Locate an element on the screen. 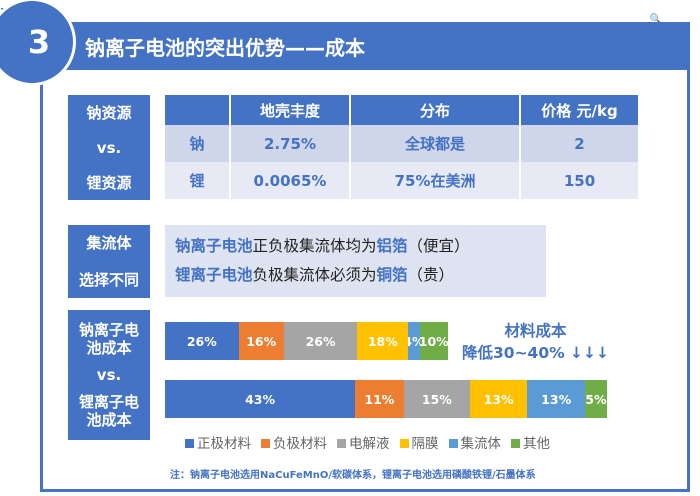 The height and width of the screenshot is (496, 700). text: 正负极集流体均为 is located at coordinates (314, 246).